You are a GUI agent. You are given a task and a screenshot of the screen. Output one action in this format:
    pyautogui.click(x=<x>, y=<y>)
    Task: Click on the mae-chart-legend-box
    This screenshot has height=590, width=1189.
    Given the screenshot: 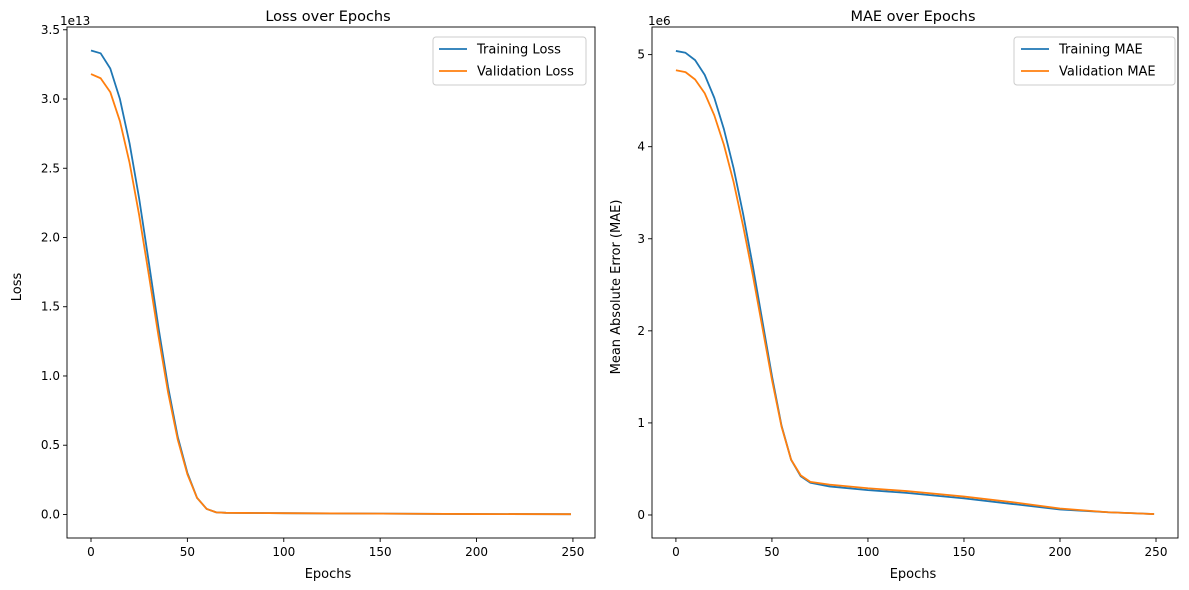 What is the action you would take?
    pyautogui.click(x=1094, y=61)
    